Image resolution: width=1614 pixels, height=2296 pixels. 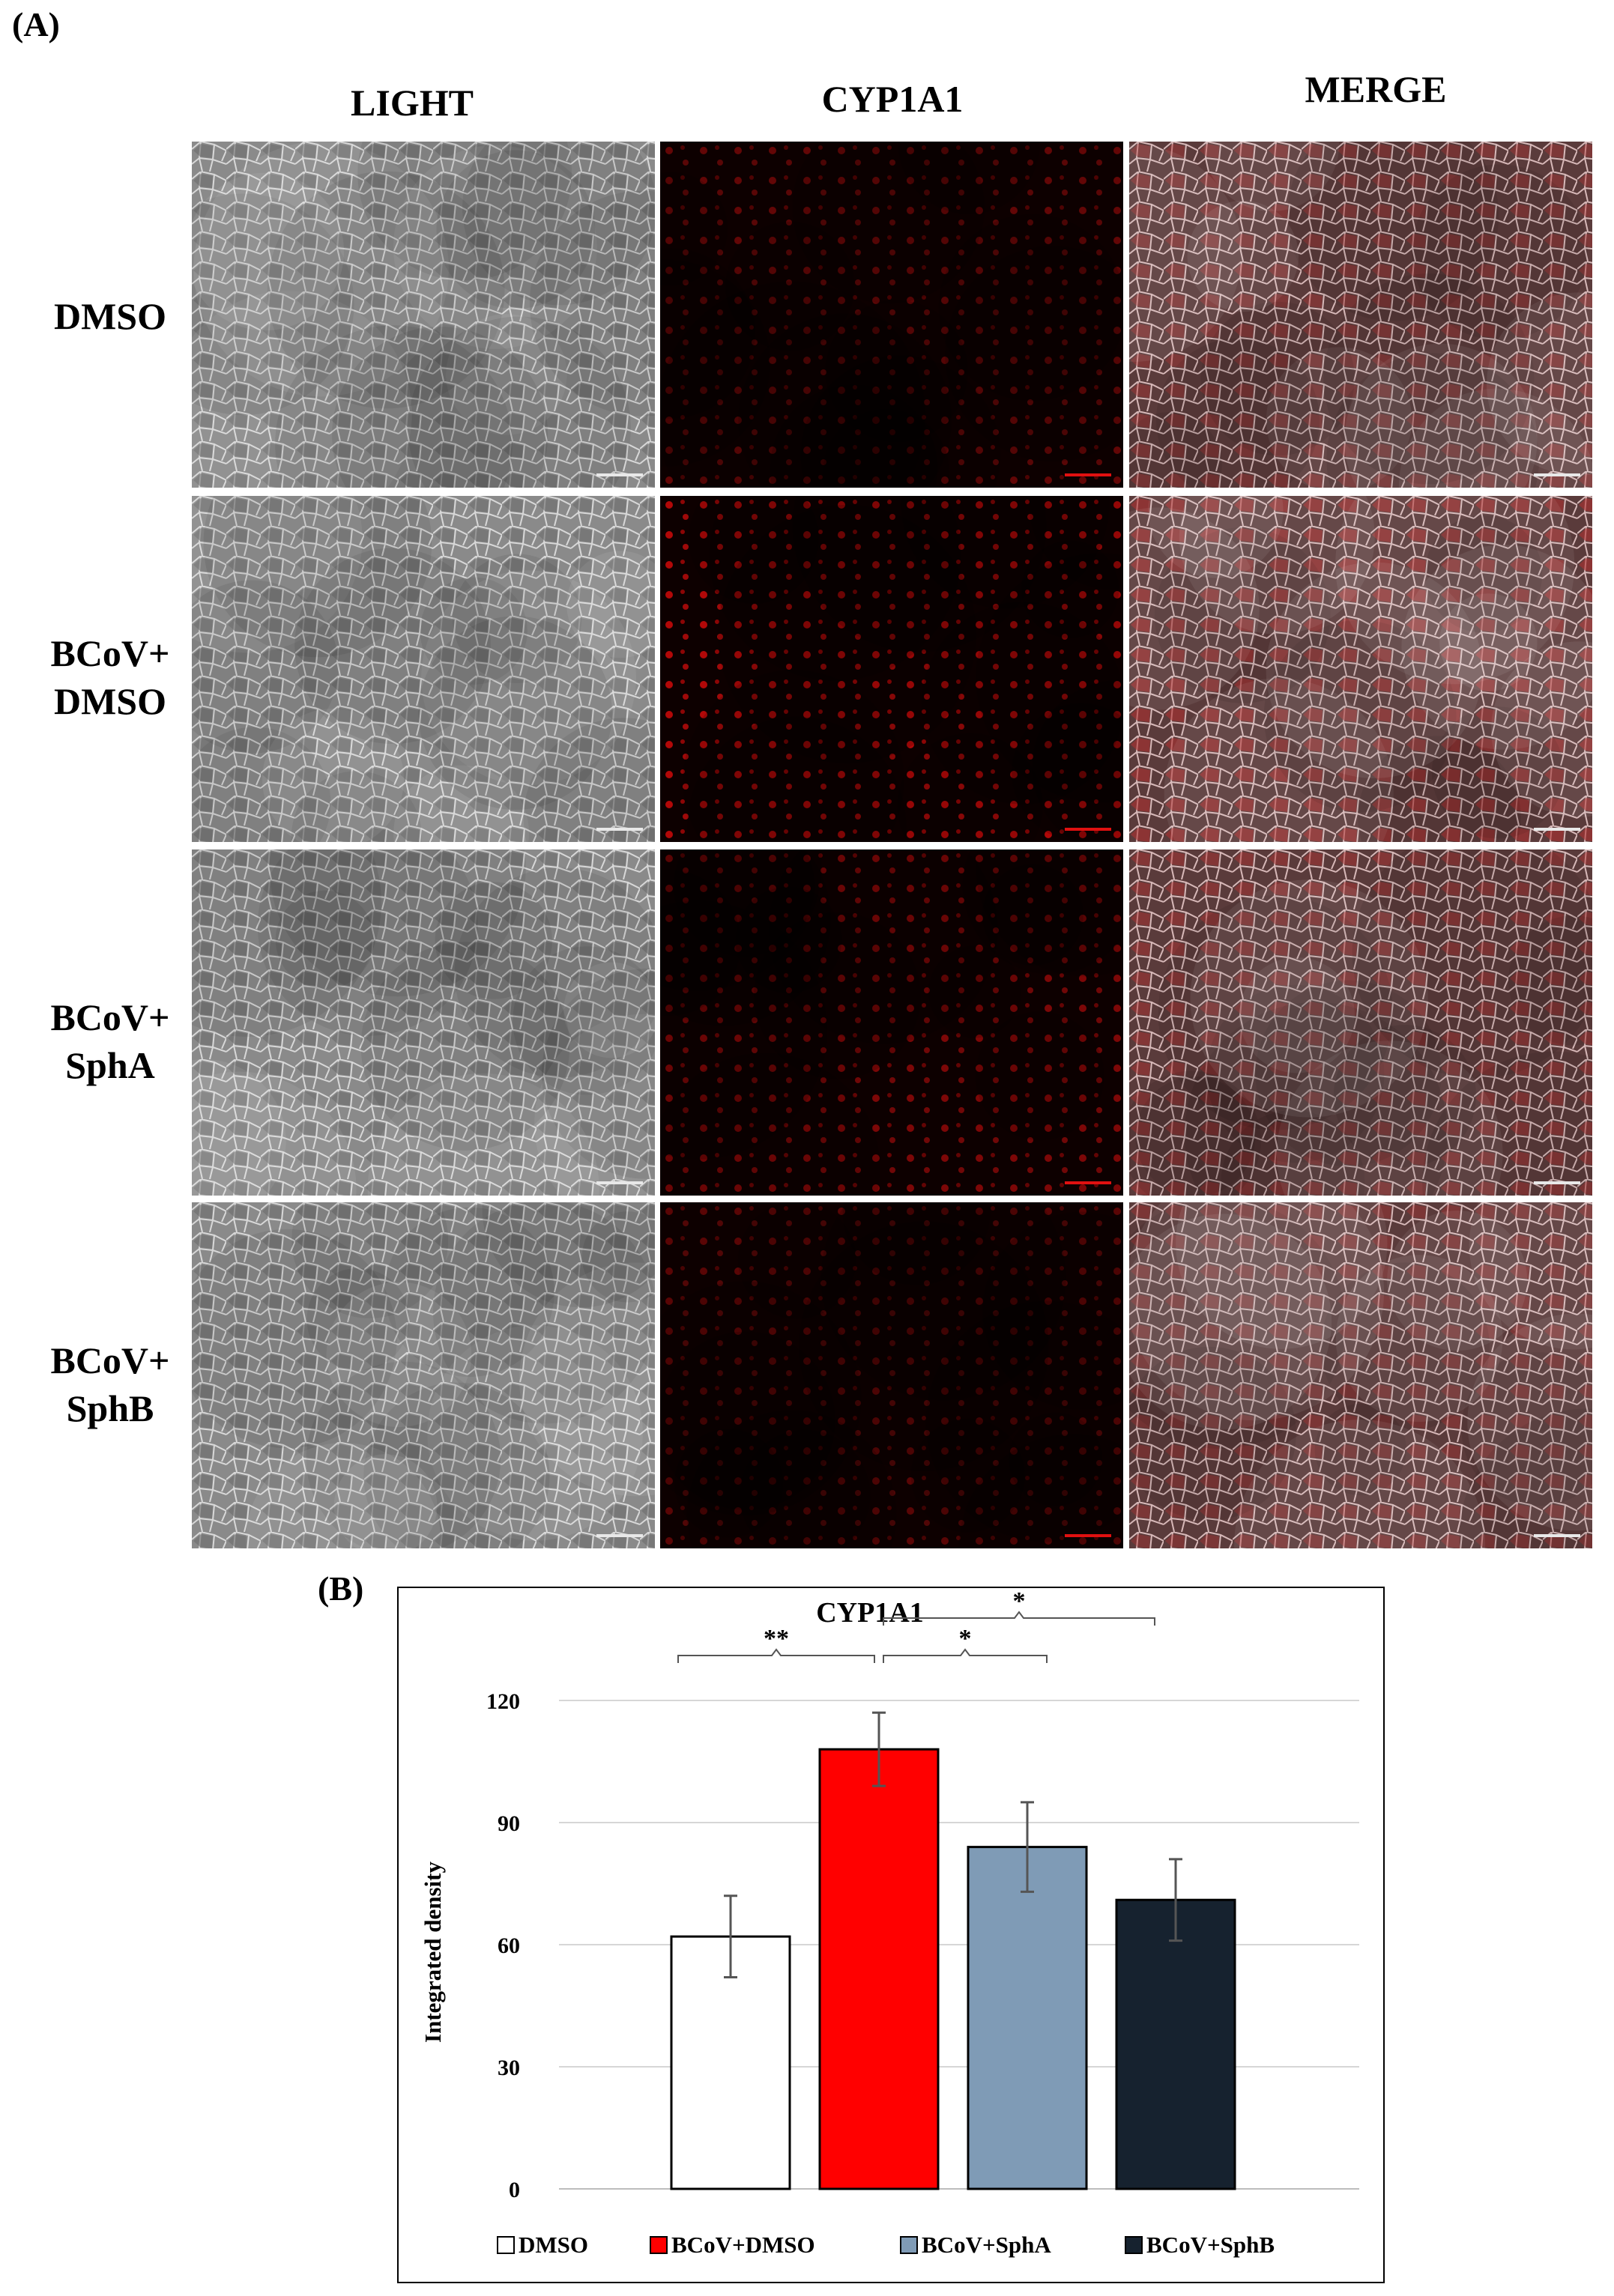 I want to click on row-header-line2: DMSO, so click(x=110, y=701).